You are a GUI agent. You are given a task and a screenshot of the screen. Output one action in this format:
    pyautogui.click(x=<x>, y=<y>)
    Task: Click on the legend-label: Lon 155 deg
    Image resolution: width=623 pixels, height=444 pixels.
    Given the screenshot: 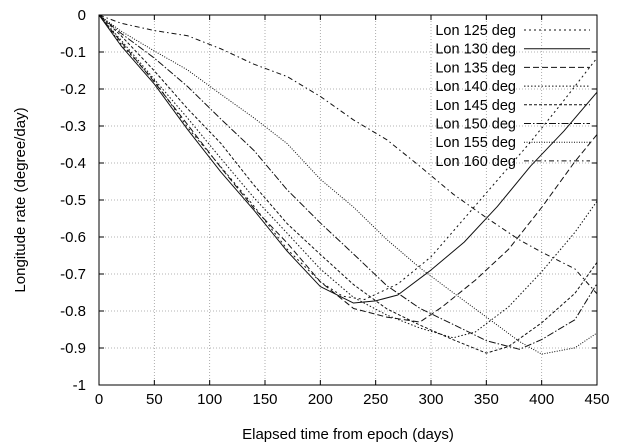 What is the action you would take?
    pyautogui.click(x=475, y=143)
    